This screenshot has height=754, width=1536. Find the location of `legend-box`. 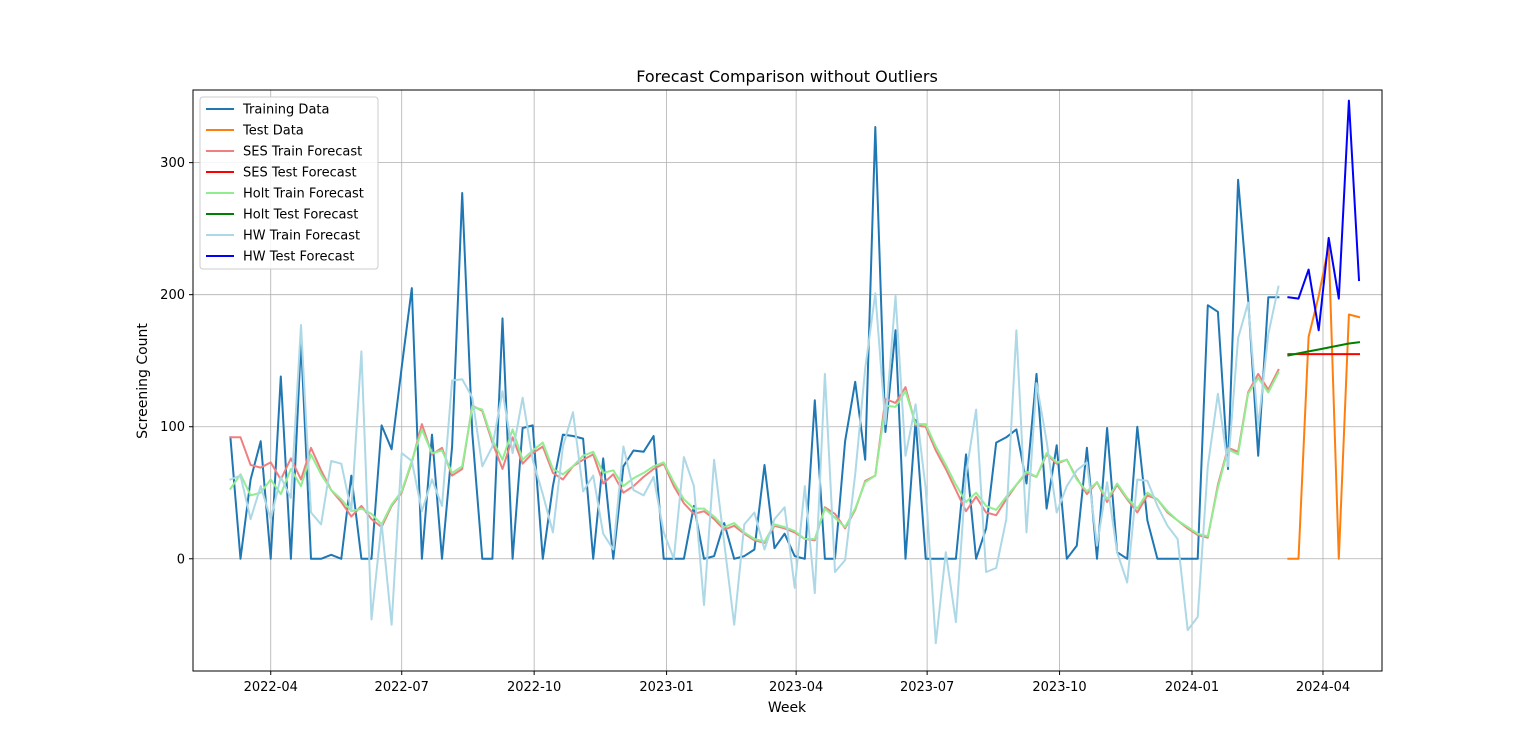

legend-box is located at coordinates (289, 183).